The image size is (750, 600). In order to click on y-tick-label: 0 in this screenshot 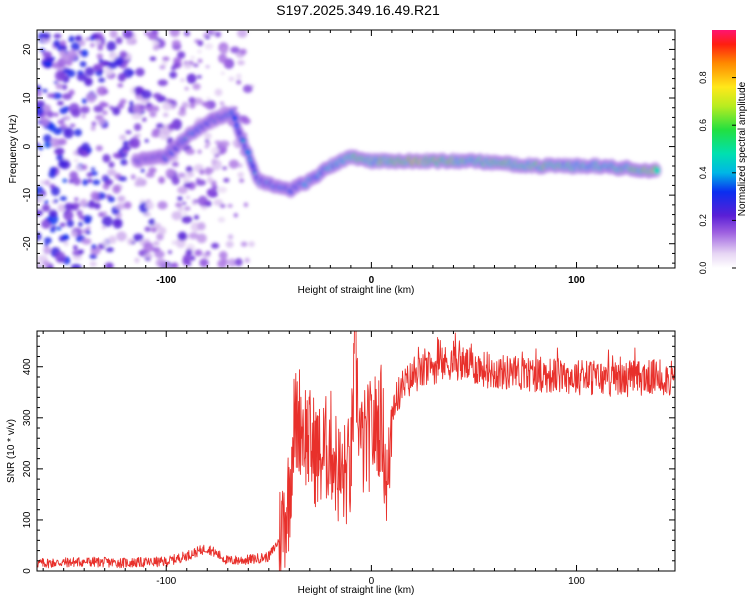, I will do `click(27, 571)`.